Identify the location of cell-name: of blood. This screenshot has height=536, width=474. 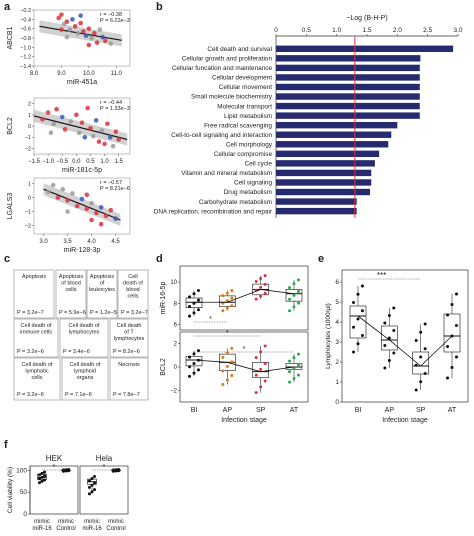
(71, 284).